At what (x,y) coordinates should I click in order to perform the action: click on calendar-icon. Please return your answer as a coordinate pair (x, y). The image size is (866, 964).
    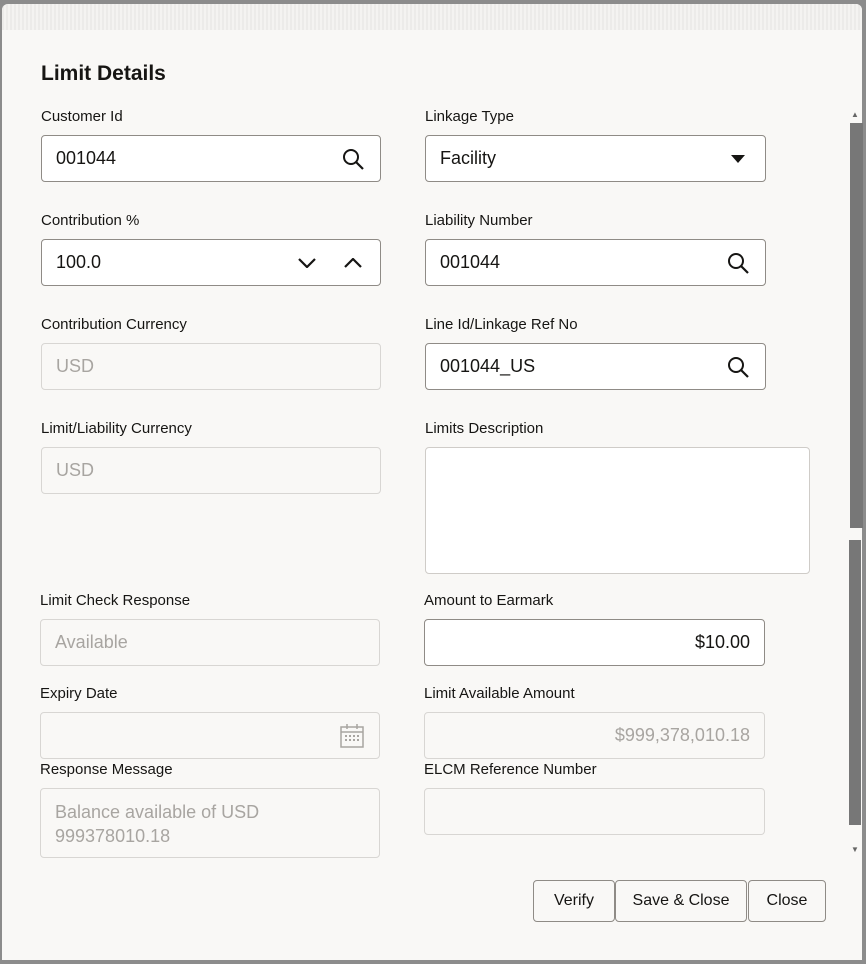
    Looking at the image, I should click on (352, 736).